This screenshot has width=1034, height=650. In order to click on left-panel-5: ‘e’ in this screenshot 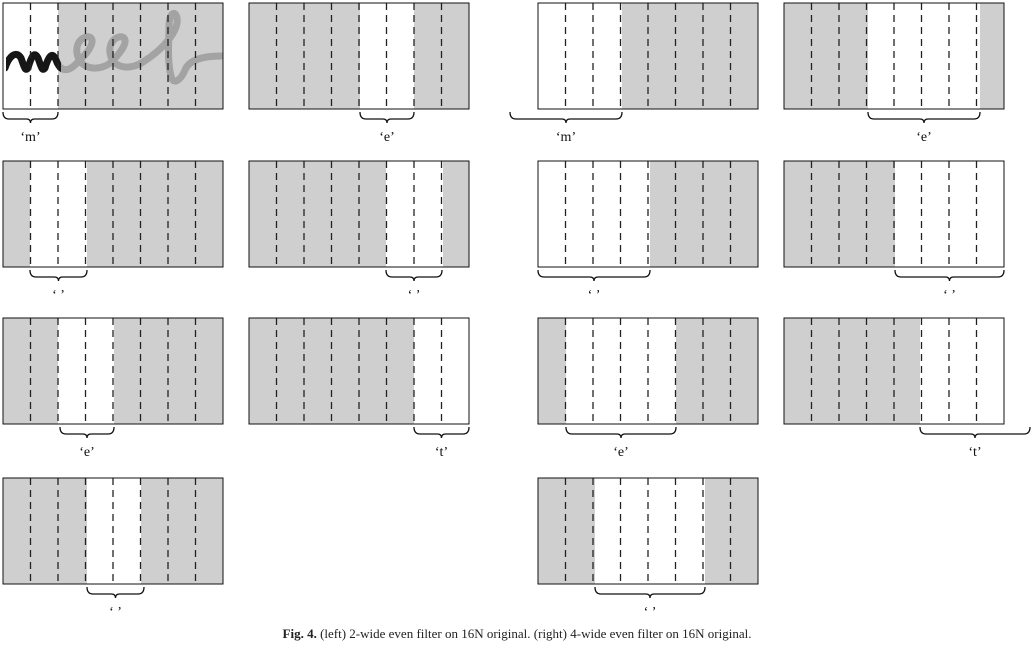, I will do `click(359, 73)`.